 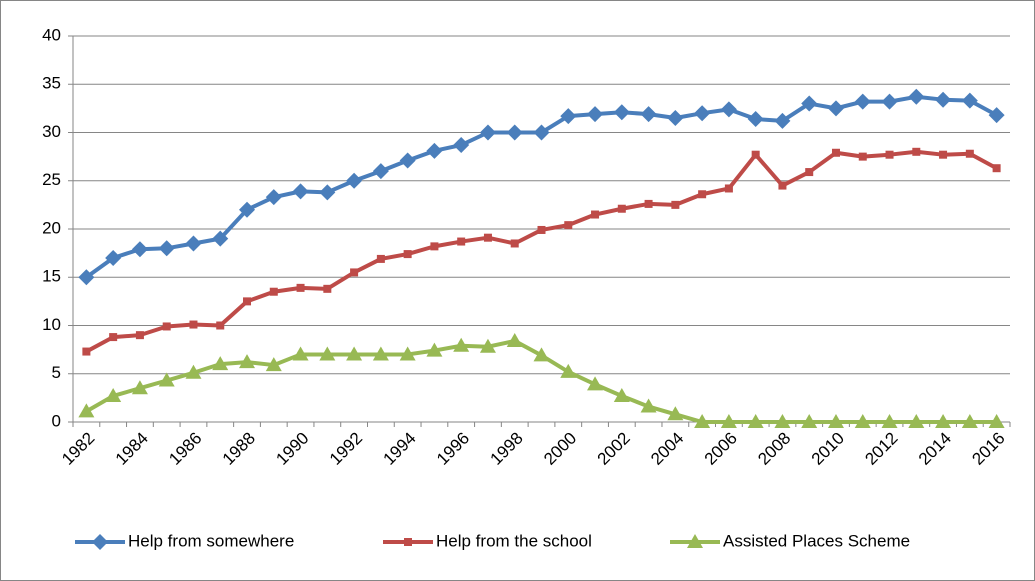 What do you see at coordinates (51, 276) in the screenshot?
I see `y-tick-label: 15` at bounding box center [51, 276].